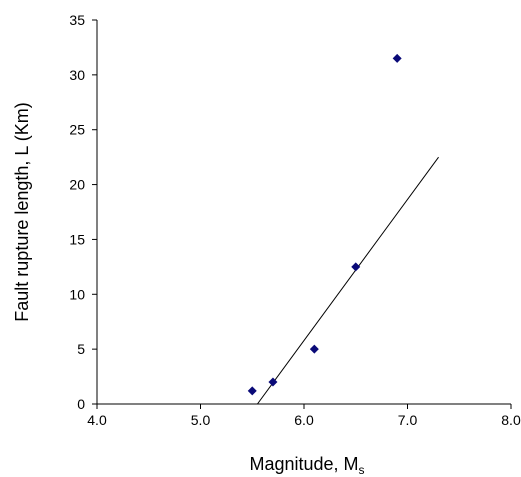 This screenshot has width=521, height=477. I want to click on y-axis-title: Fault rupture length, L (Km), so click(22, 211).